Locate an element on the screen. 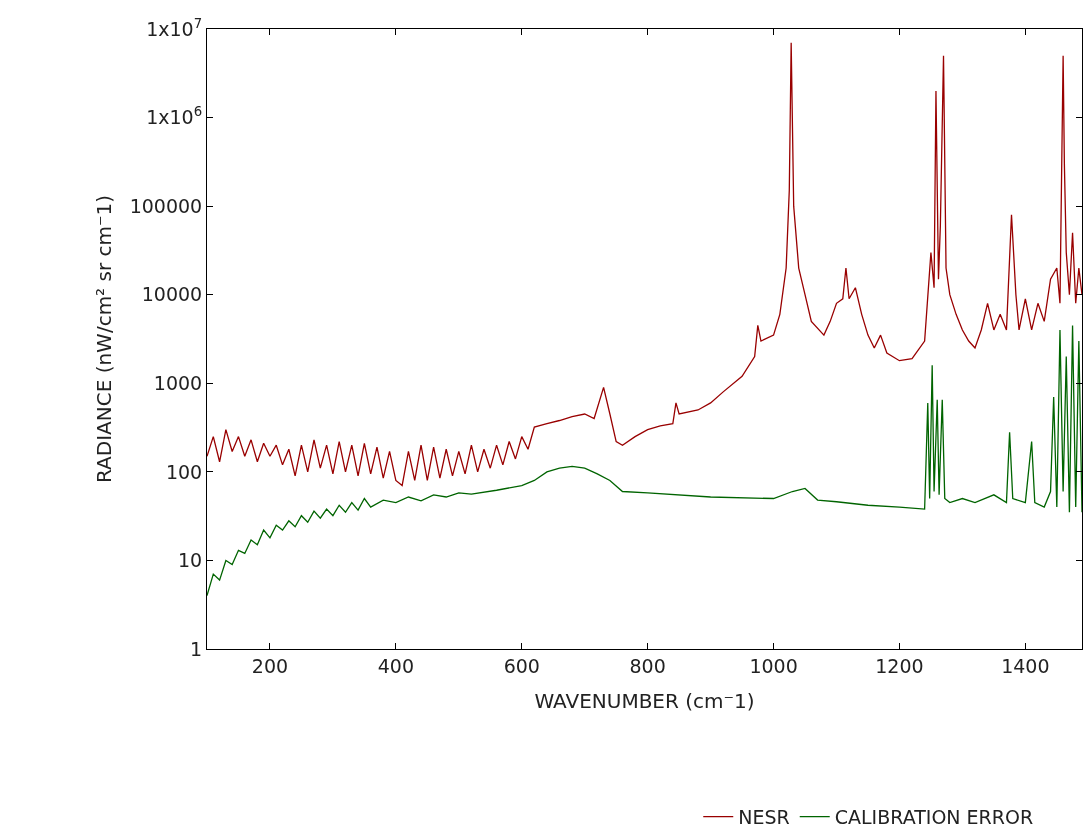 This screenshot has height=837, width=1083. y-axis-title: RADIANCE (nW/cm² sr cm⁻1) is located at coordinates (104, 339).